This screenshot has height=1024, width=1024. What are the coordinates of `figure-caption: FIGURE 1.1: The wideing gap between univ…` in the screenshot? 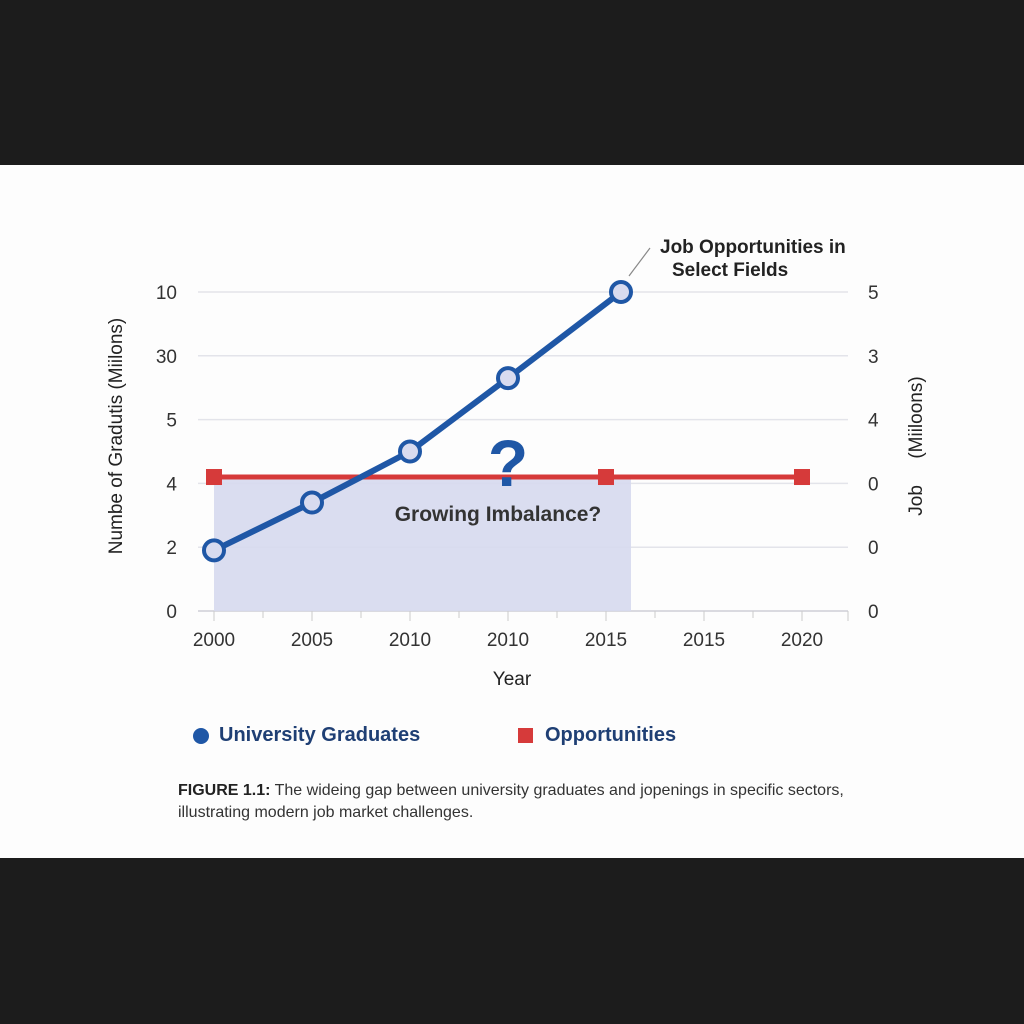 It's located at (523, 802).